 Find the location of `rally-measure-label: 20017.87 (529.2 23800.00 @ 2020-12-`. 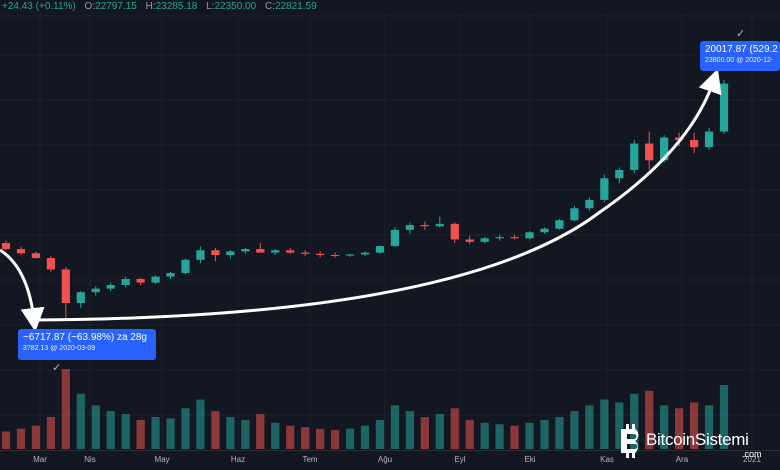

rally-measure-label: 20017.87 (529.2 23800.00 @ 2020-12- is located at coordinates (740, 56).